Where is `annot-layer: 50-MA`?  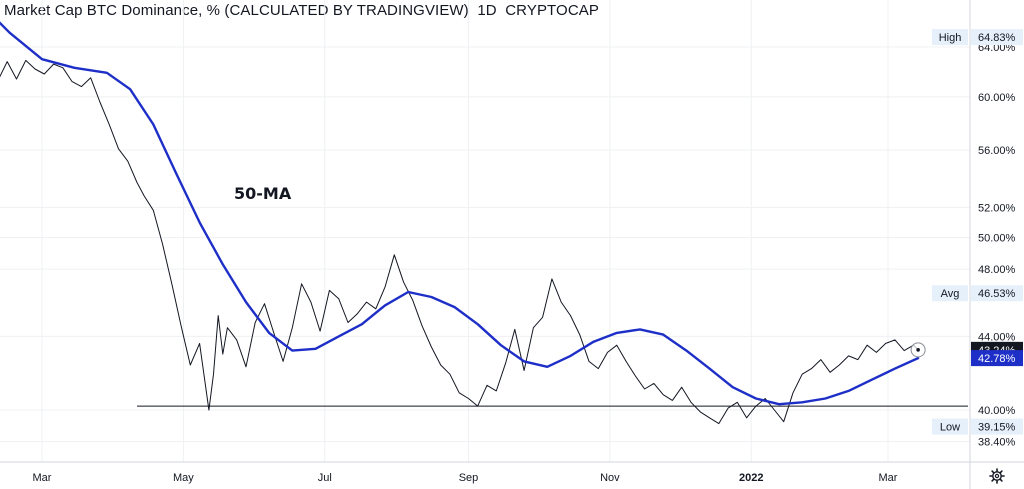 annot-layer: 50-MA is located at coordinates (263, 193).